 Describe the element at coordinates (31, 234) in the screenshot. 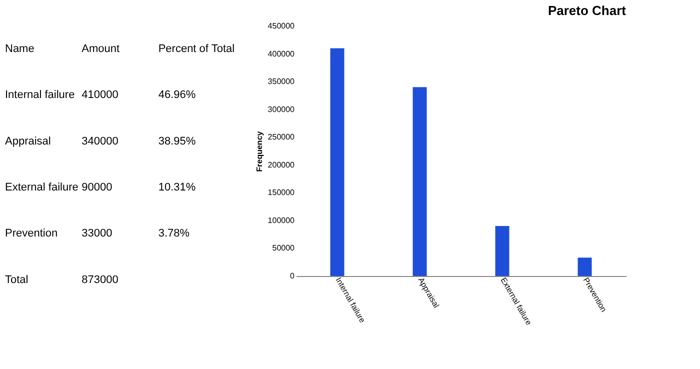

I see `text: Prevention` at that location.